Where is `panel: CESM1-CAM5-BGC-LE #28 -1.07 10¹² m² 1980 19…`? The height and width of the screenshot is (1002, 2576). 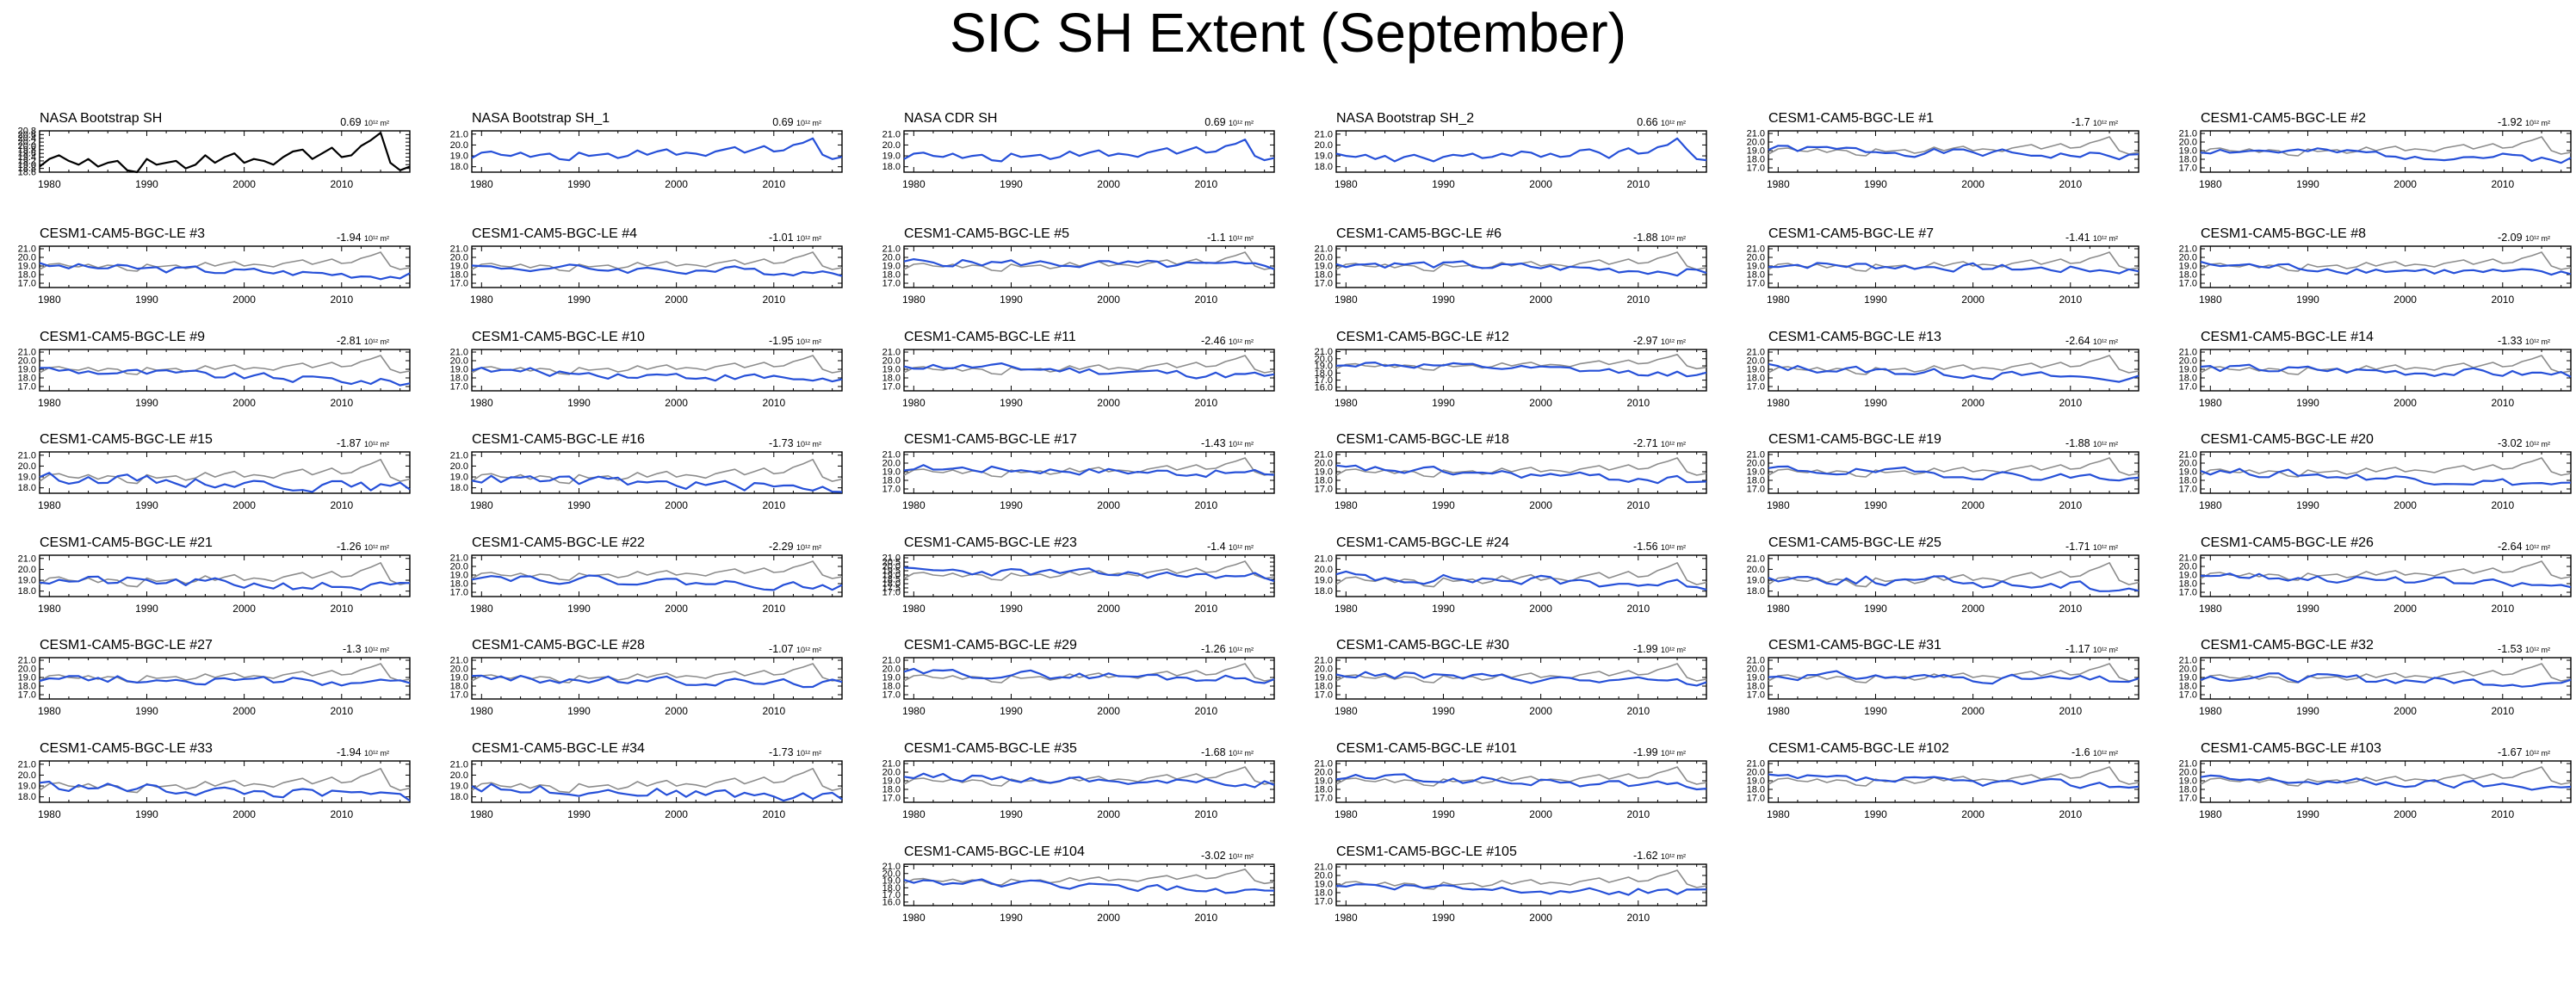
panel: CESM1-CAM5-BGC-LE #28 -1.07 10¹² m² 1980 19… is located at coordinates (646, 677).